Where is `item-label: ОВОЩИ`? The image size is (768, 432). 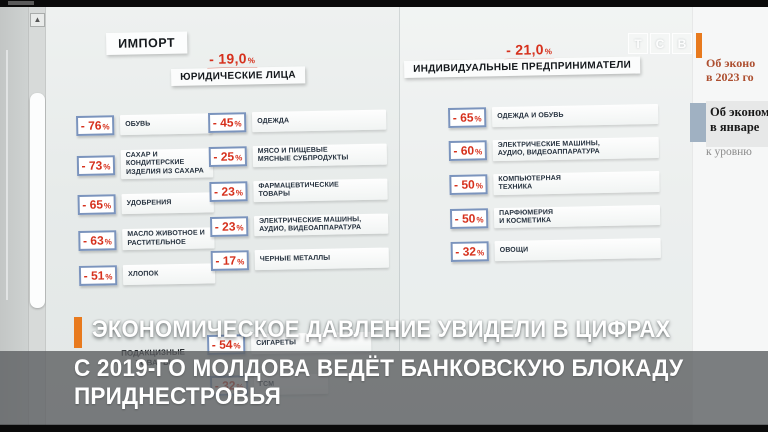 item-label: ОВОЩИ is located at coordinates (577, 250).